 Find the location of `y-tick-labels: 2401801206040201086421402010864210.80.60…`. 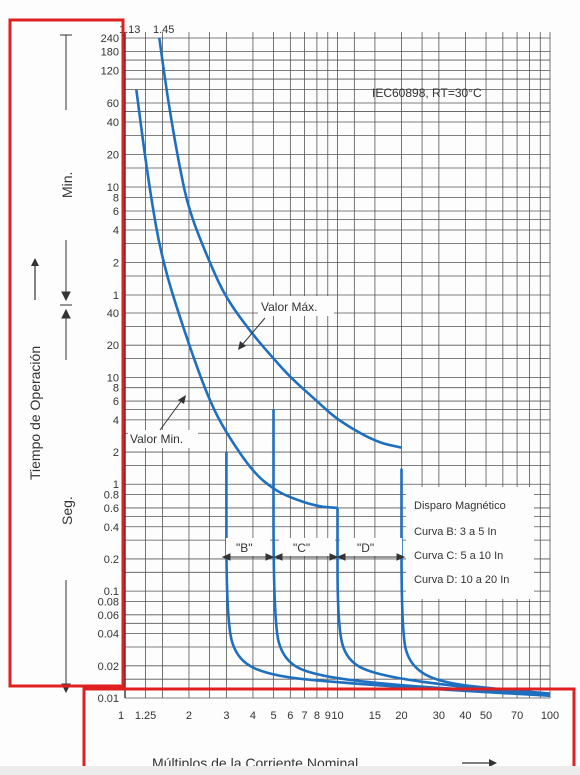

y-tick-labels: 2401801206040201086421402010864210.80.60… is located at coordinates (108, 369).